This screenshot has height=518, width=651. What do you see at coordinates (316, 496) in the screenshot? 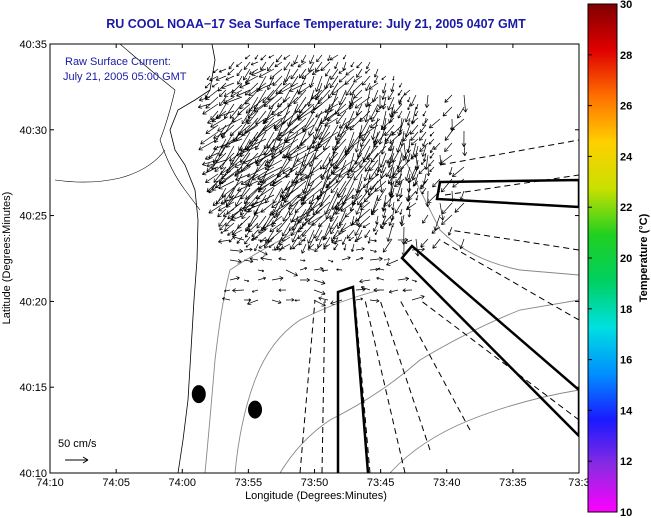
I see `x-axis-label: Longitude (Degrees:Minutes)` at bounding box center [316, 496].